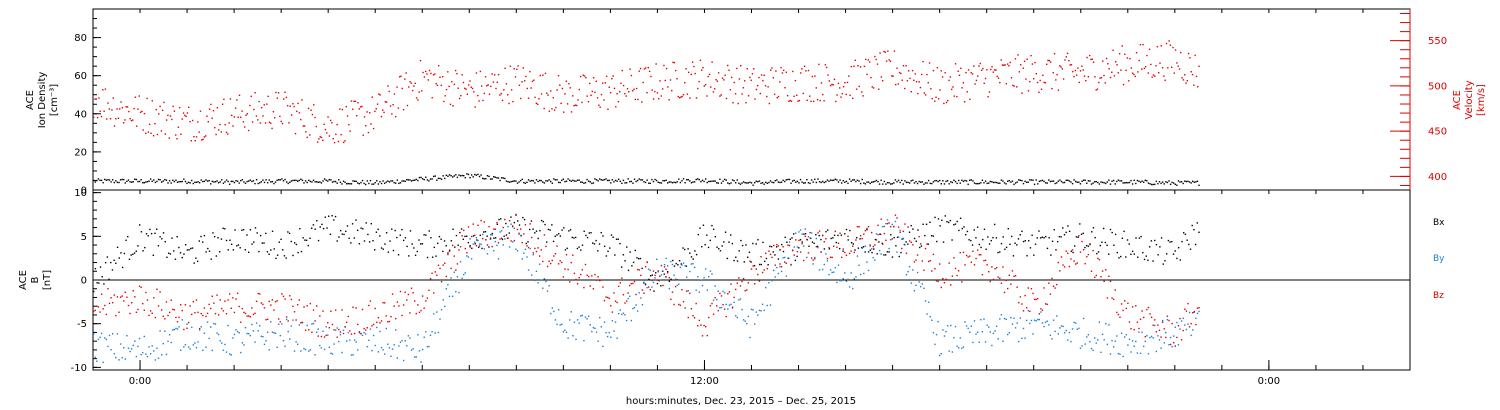 The height and width of the screenshot is (410, 1500). What do you see at coordinates (47, 280) in the screenshot?
I see `bottom-left-ylabel-line3: [nT]` at bounding box center [47, 280].